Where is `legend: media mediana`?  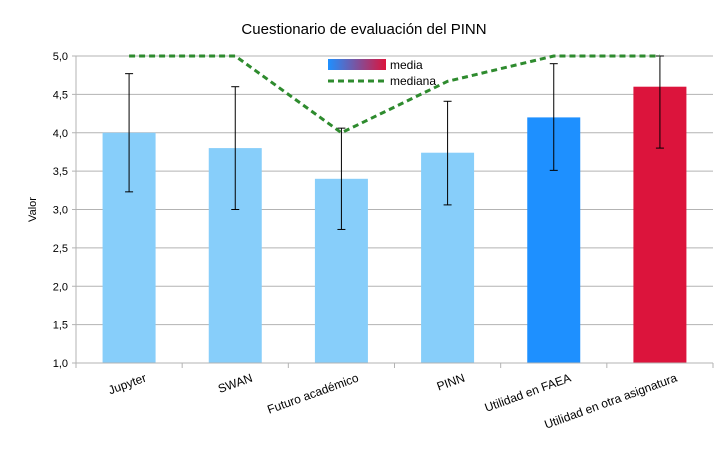 legend: media mediana is located at coordinates (382, 73).